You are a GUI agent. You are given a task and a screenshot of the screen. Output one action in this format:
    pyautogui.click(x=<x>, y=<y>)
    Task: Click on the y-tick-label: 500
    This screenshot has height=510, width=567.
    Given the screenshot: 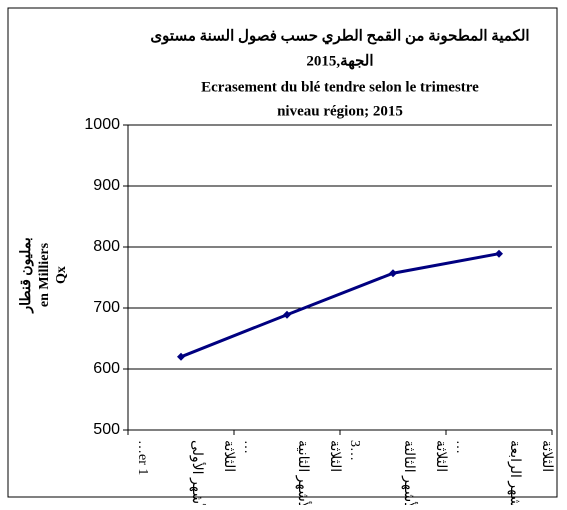 What is the action you would take?
    pyautogui.click(x=106, y=429)
    